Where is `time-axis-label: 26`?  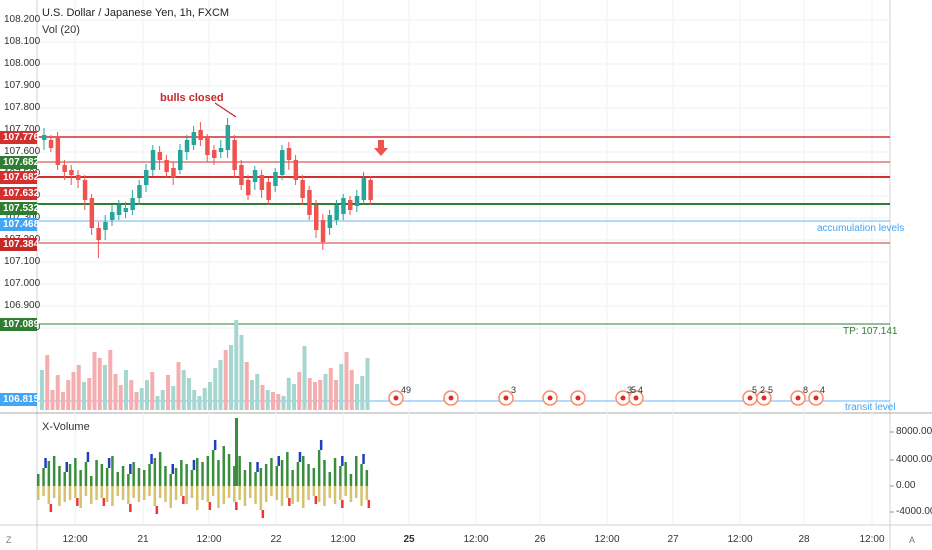 time-axis-label: 26 is located at coordinates (540, 539).